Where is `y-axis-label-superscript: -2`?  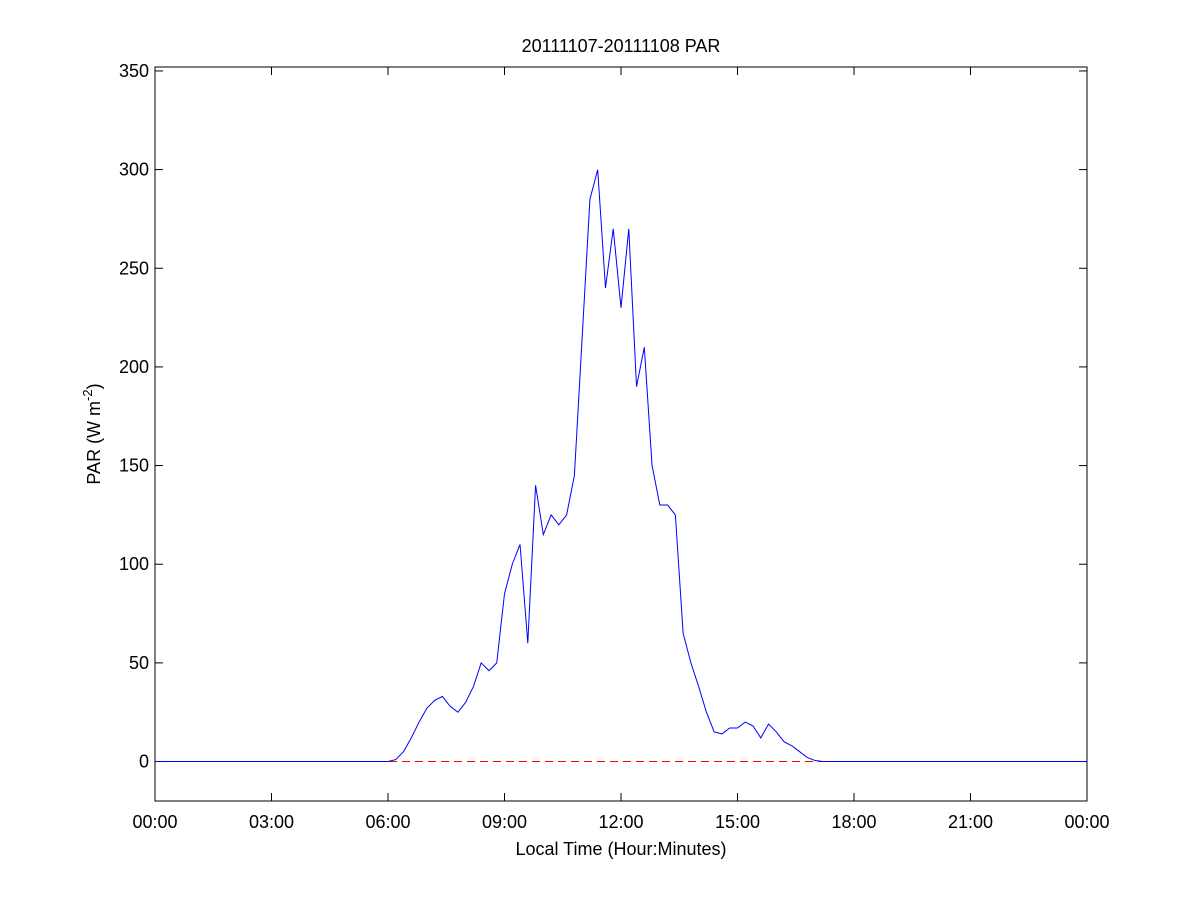 y-axis-label-superscript: -2 is located at coordinates (87, 395).